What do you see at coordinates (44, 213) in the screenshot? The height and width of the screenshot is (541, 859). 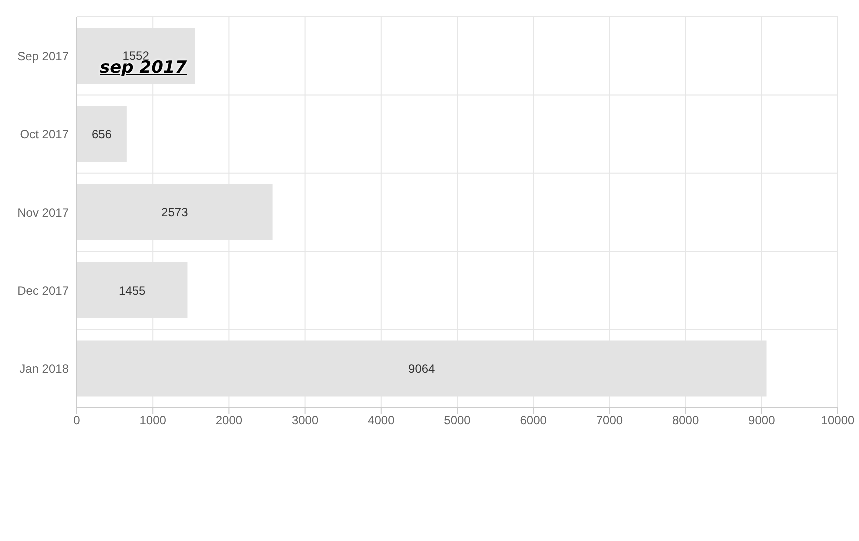 I see `y-tick-label: Nov 2017` at bounding box center [44, 213].